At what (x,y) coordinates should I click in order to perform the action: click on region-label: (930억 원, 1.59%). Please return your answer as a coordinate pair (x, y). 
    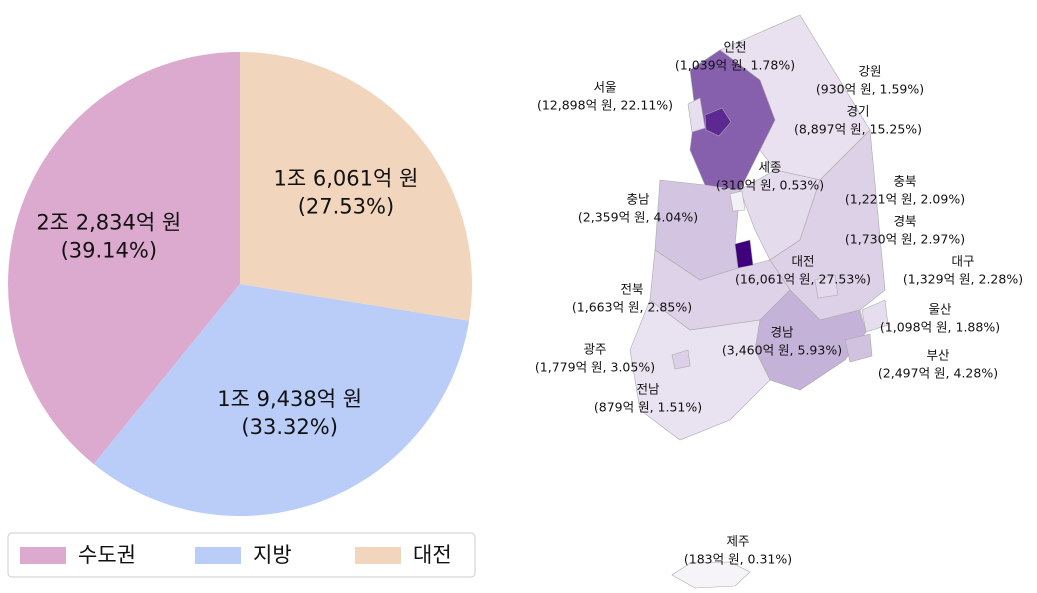
    Looking at the image, I should click on (870, 89).